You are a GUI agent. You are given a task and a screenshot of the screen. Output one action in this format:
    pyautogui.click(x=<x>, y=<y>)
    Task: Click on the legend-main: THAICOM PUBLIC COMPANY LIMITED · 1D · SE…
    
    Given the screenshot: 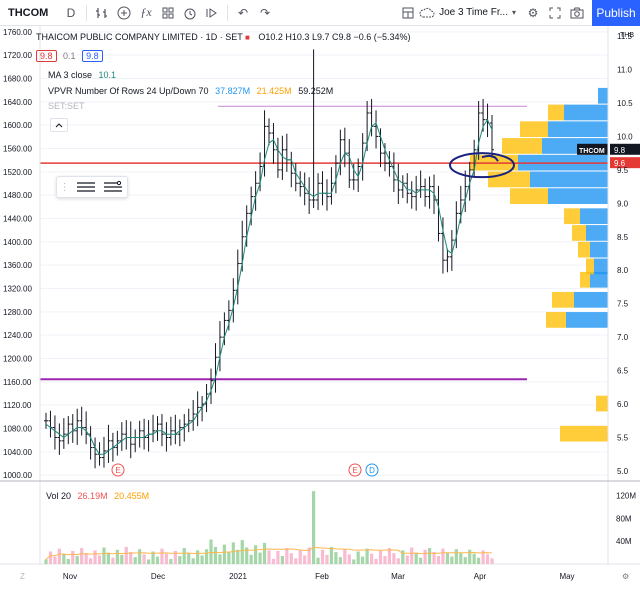 What is the action you would take?
    pyautogui.click(x=223, y=37)
    